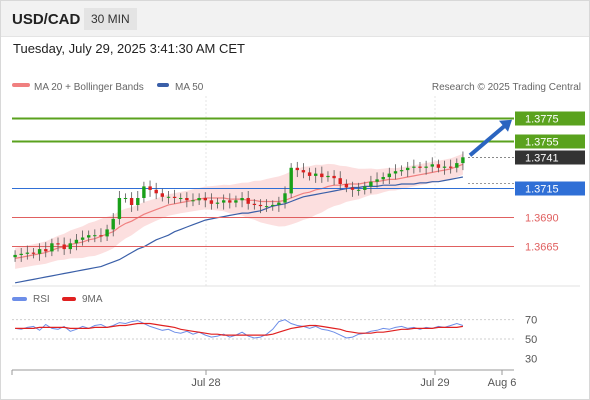  Describe the element at coordinates (531, 321) in the screenshot. I see `rsi-tick-0: 70` at that location.